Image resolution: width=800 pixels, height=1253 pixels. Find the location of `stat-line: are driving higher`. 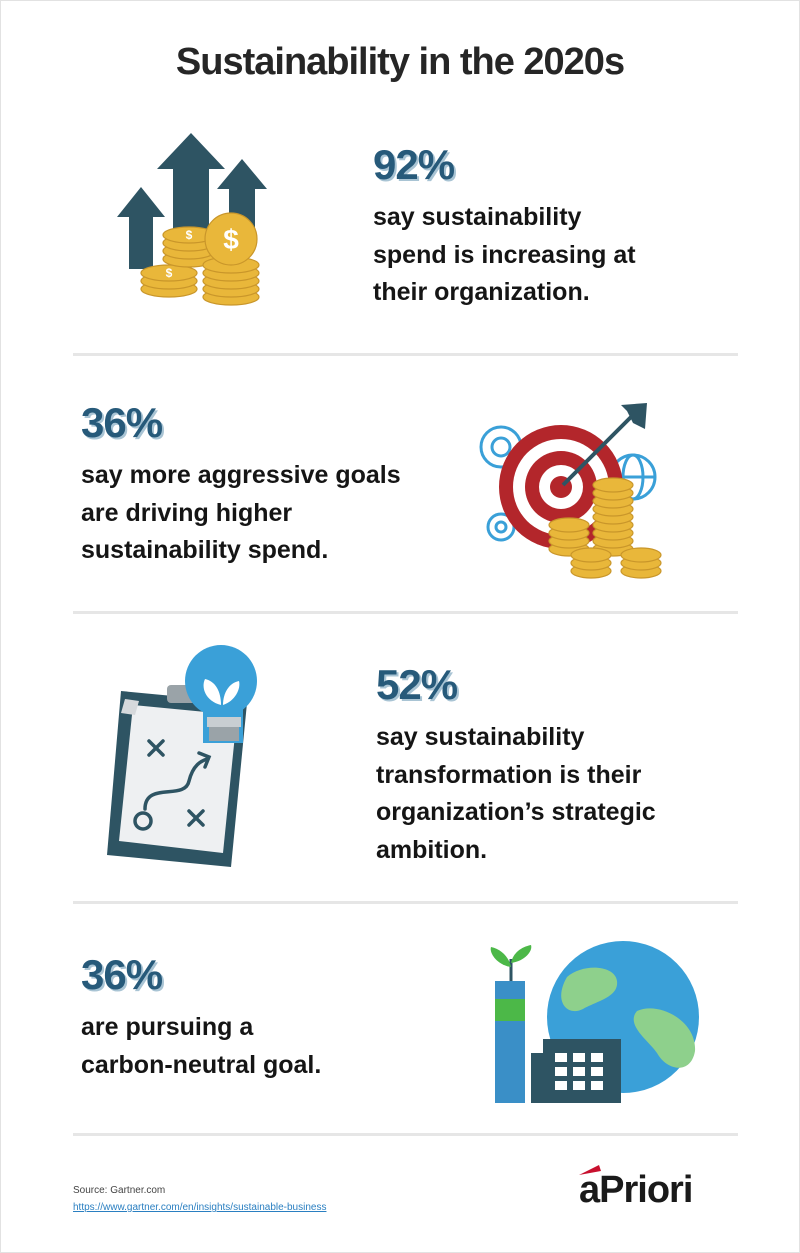

stat-line: are driving higher is located at coordinates (187, 512).